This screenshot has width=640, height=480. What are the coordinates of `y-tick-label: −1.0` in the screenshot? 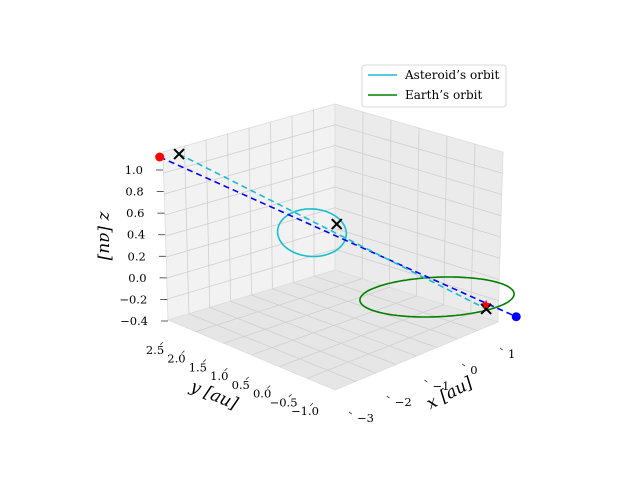 It's located at (305, 411).